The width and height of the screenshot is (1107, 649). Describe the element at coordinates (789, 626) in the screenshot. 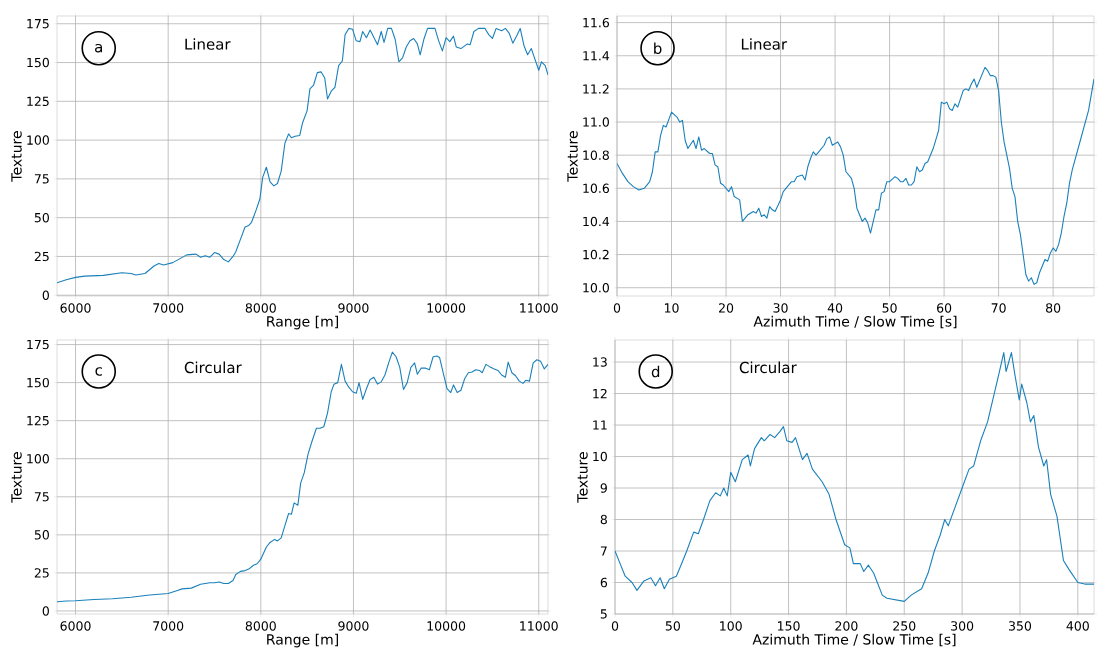

I see `x-tick-label: 150` at that location.